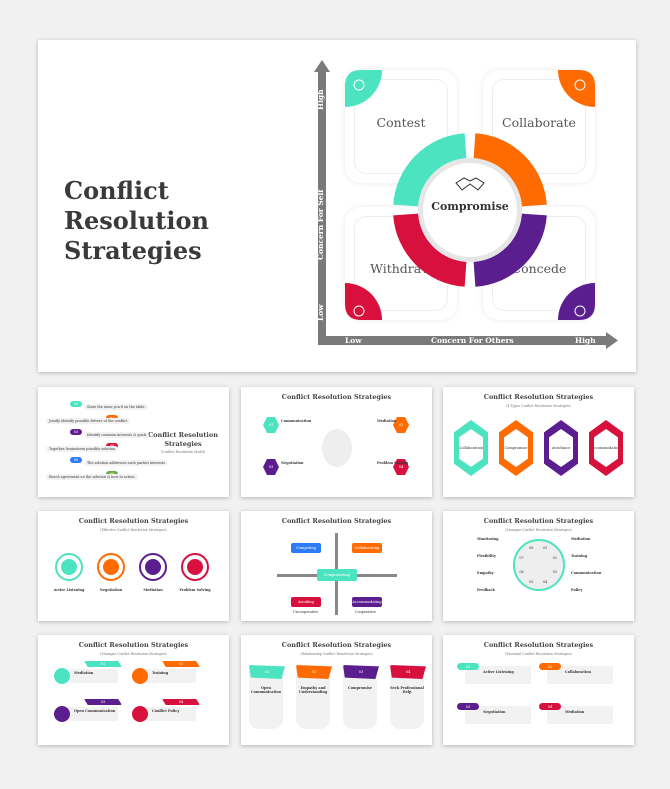 This screenshot has width=670, height=789. I want to click on item-label: Avoidance, so click(561, 448).